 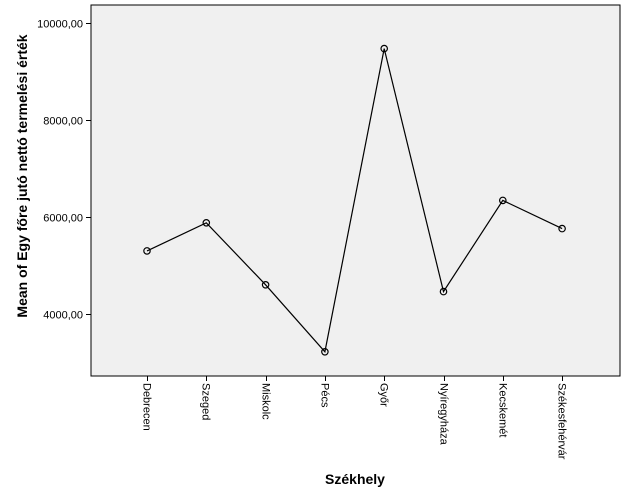 I want to click on x-tick-label: Pécs, so click(x=325, y=395).